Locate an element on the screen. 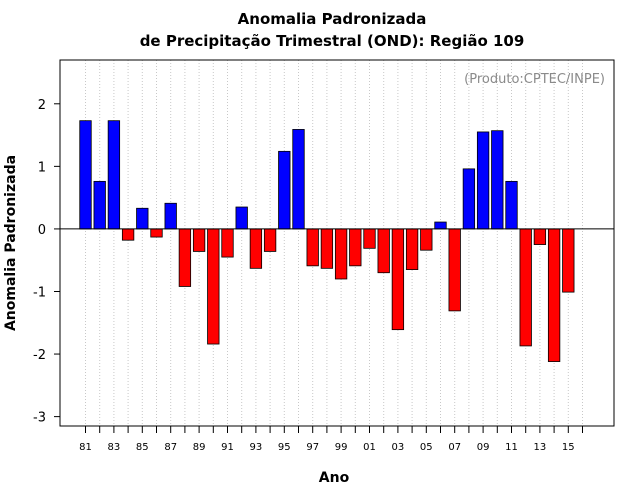 The height and width of the screenshot is (500, 640). x-tick-label: 99 is located at coordinates (341, 447).